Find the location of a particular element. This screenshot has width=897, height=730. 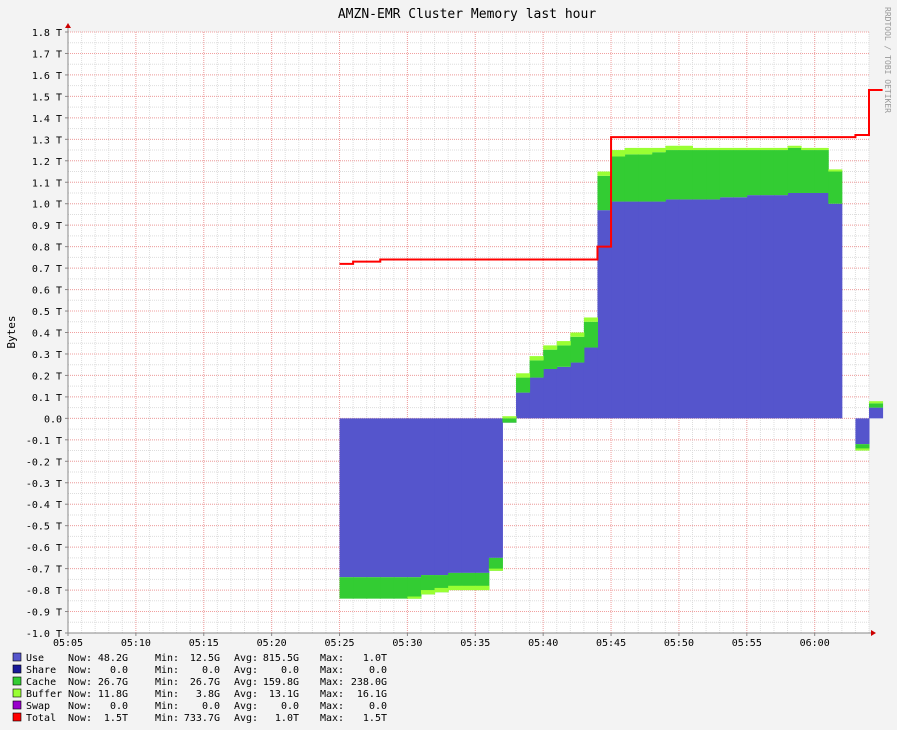

legend-min-value: 733.7G is located at coordinates (202, 718).